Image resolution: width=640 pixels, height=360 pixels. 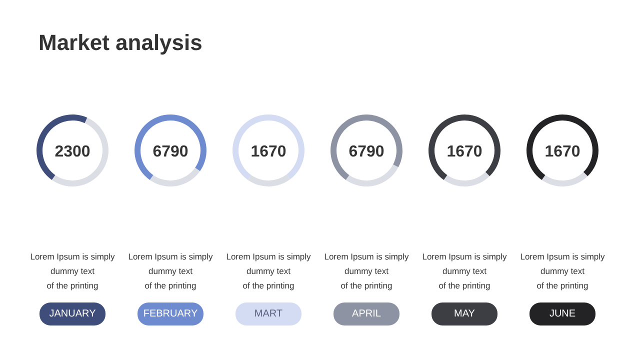 What do you see at coordinates (72, 152) in the screenshot?
I see `text: 2300` at bounding box center [72, 152].